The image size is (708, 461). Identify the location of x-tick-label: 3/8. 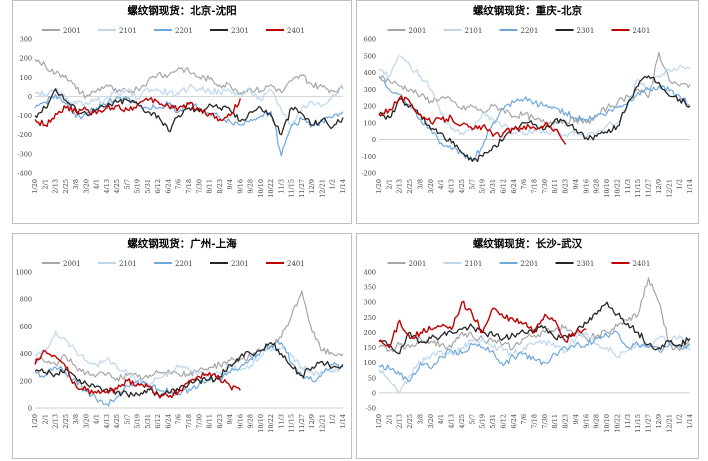
(420, 184).